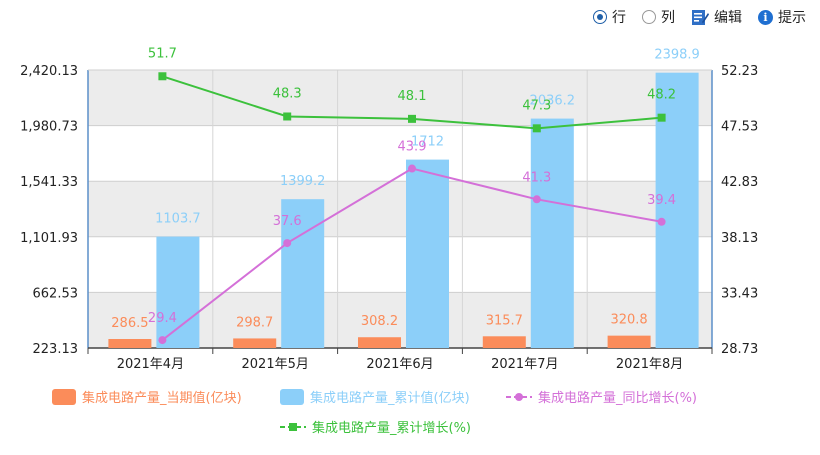  I want to click on row-label: 行, so click(619, 18).